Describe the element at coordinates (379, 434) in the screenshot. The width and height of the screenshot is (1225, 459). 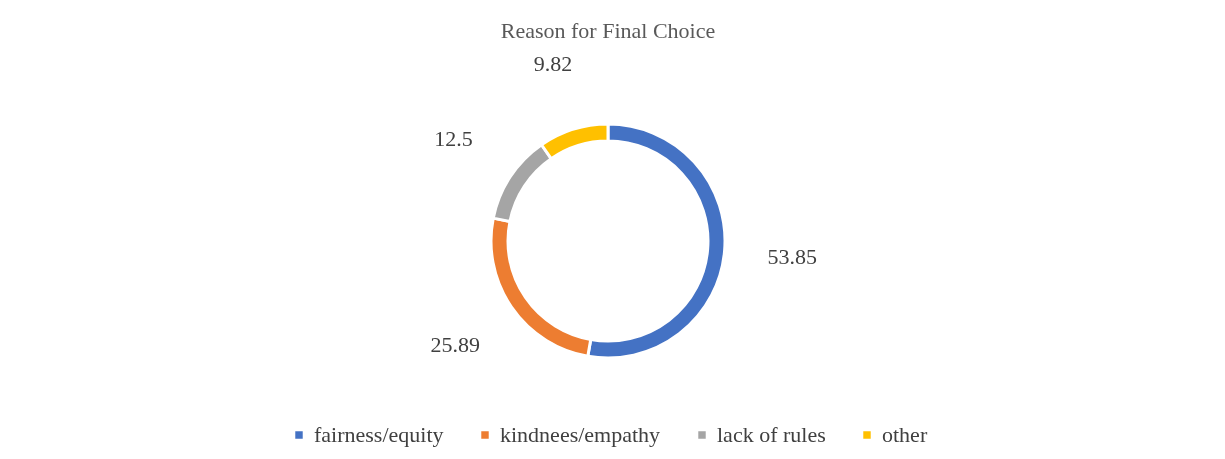
I see `legend-label: fairness/equity` at that location.